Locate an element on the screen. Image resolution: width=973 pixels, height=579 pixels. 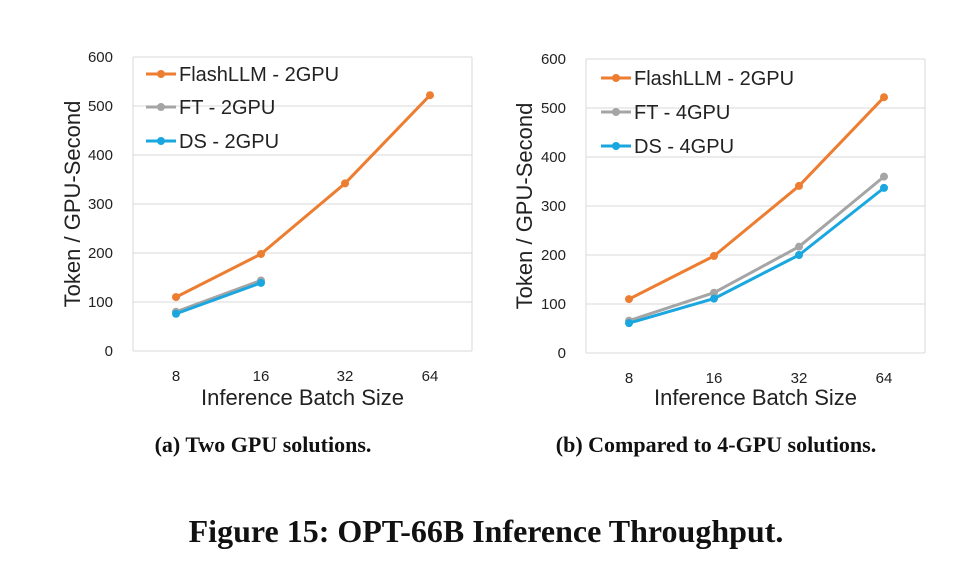
chart-b-caption: (b) Compared to 4-GPU solutions. is located at coordinates (716, 444).